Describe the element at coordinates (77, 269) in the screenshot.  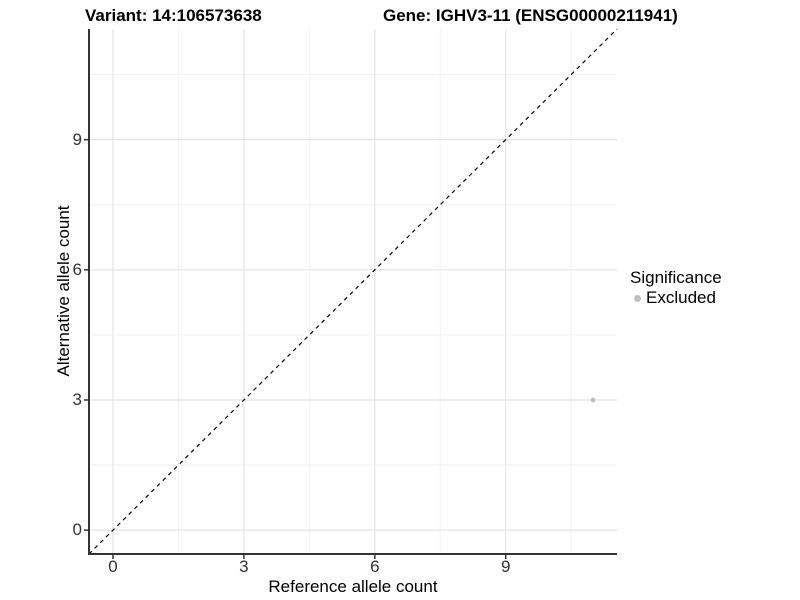
I see `y-tick-label: 6` at that location.